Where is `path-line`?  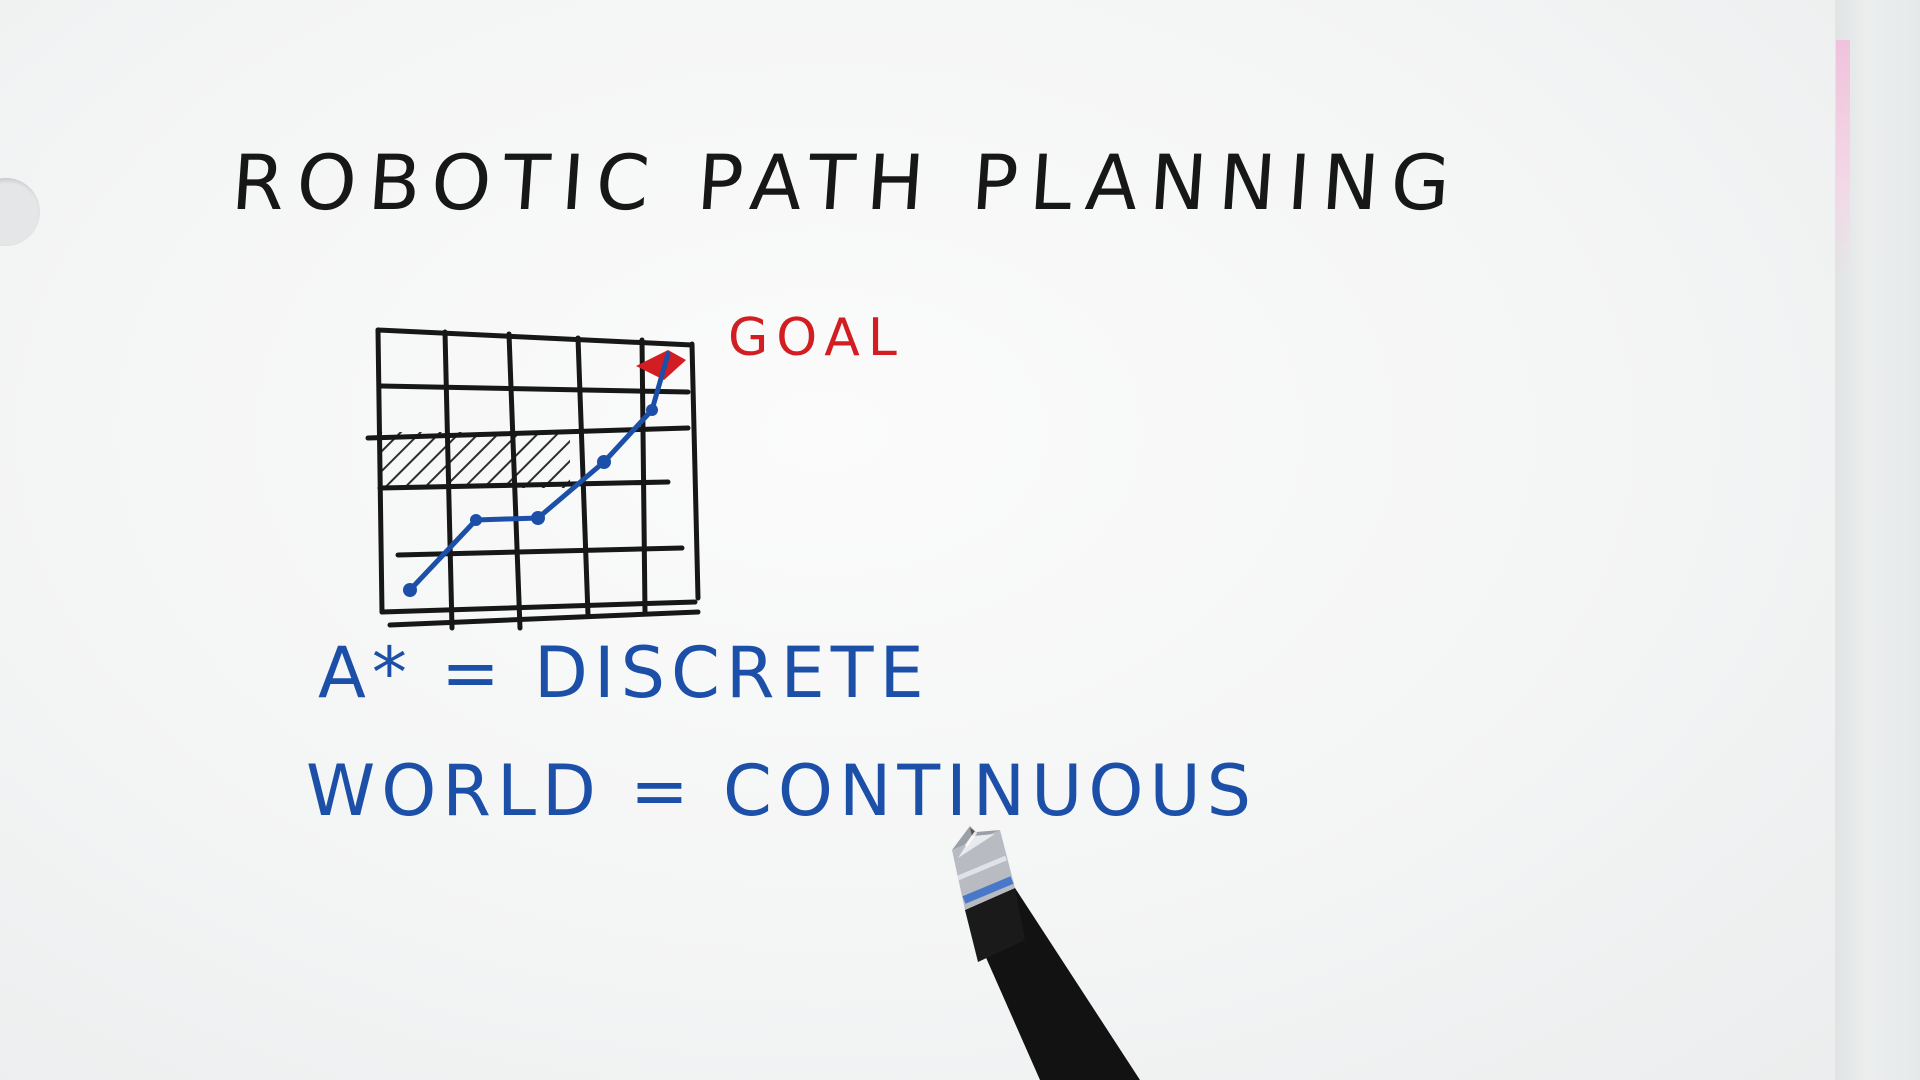 path-line is located at coordinates (539, 472).